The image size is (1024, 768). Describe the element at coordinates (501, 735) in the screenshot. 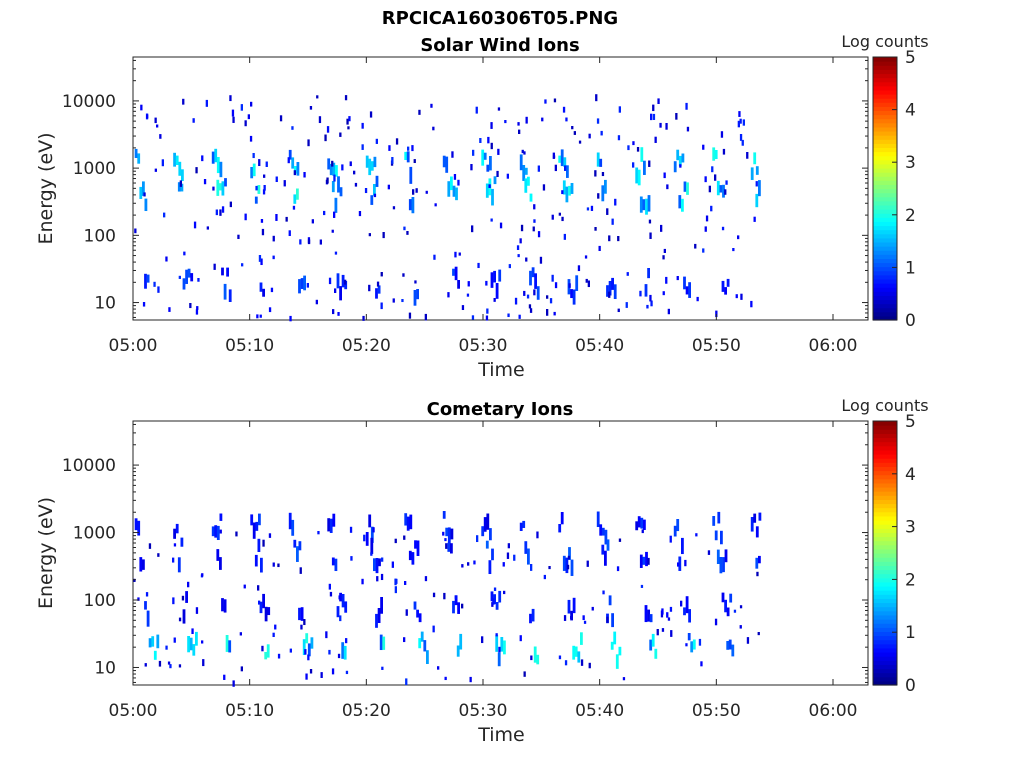

I see `x-axis-label: Time` at that location.